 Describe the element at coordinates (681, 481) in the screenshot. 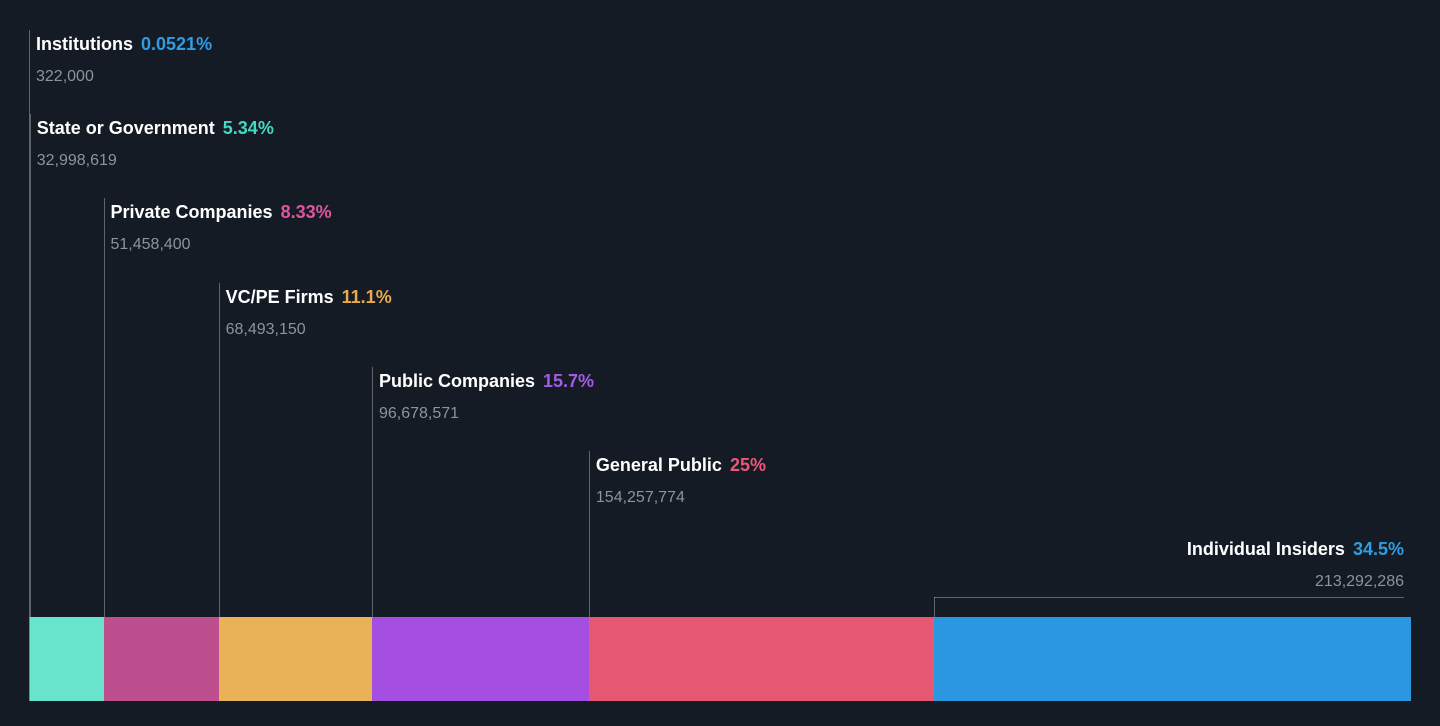

I see `callout-general-public: General Public 25% 154,257,774` at that location.